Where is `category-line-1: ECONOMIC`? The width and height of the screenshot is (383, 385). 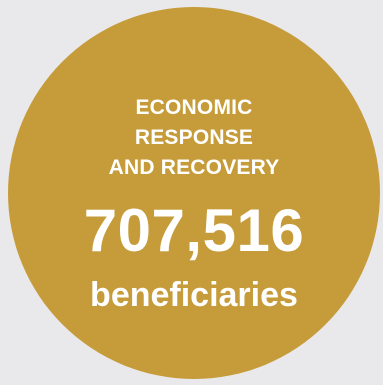
category-line-1: ECONOMIC is located at coordinates (194, 107).